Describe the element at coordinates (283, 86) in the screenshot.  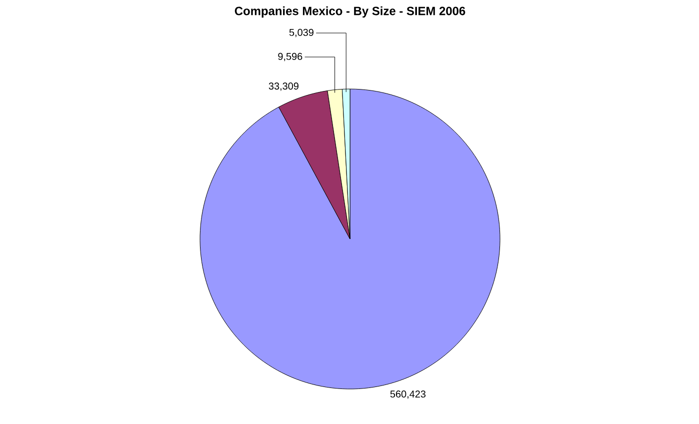
I see `data-label: 33,309` at that location.